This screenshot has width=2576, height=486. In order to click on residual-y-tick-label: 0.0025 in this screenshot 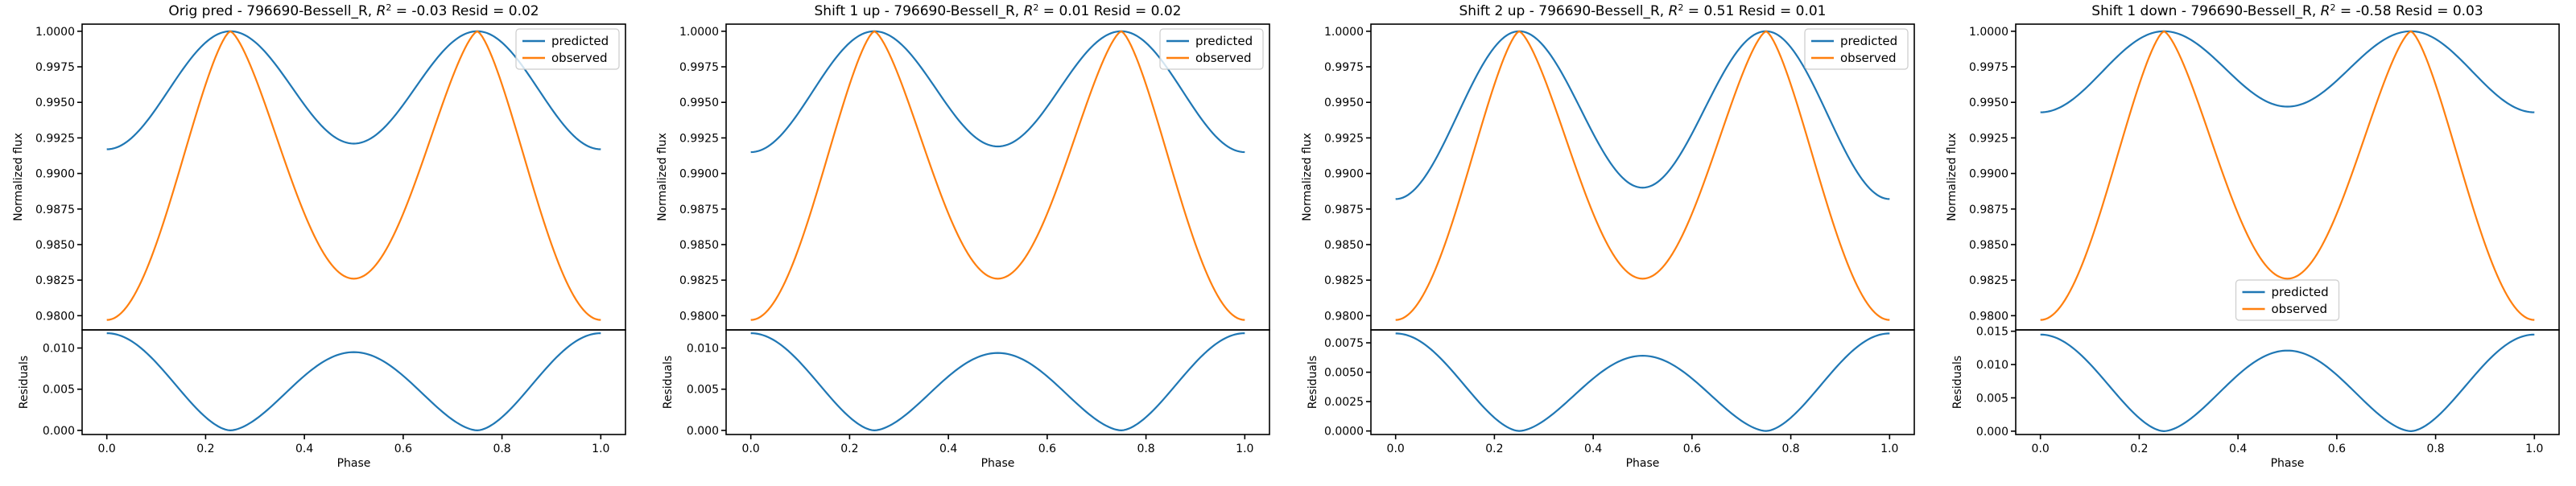, I will do `click(1344, 402)`.